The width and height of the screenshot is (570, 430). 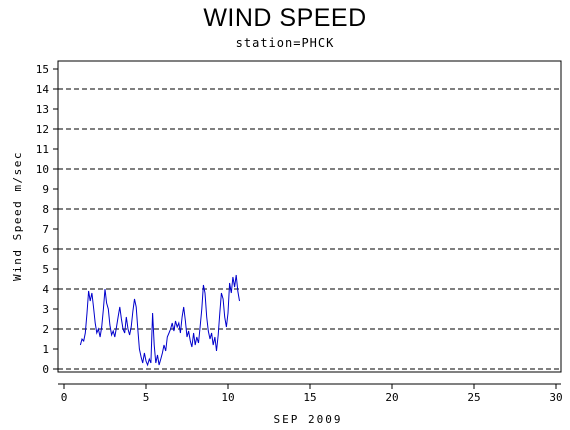 I want to click on y-tick-label: 9, so click(x=45, y=189).